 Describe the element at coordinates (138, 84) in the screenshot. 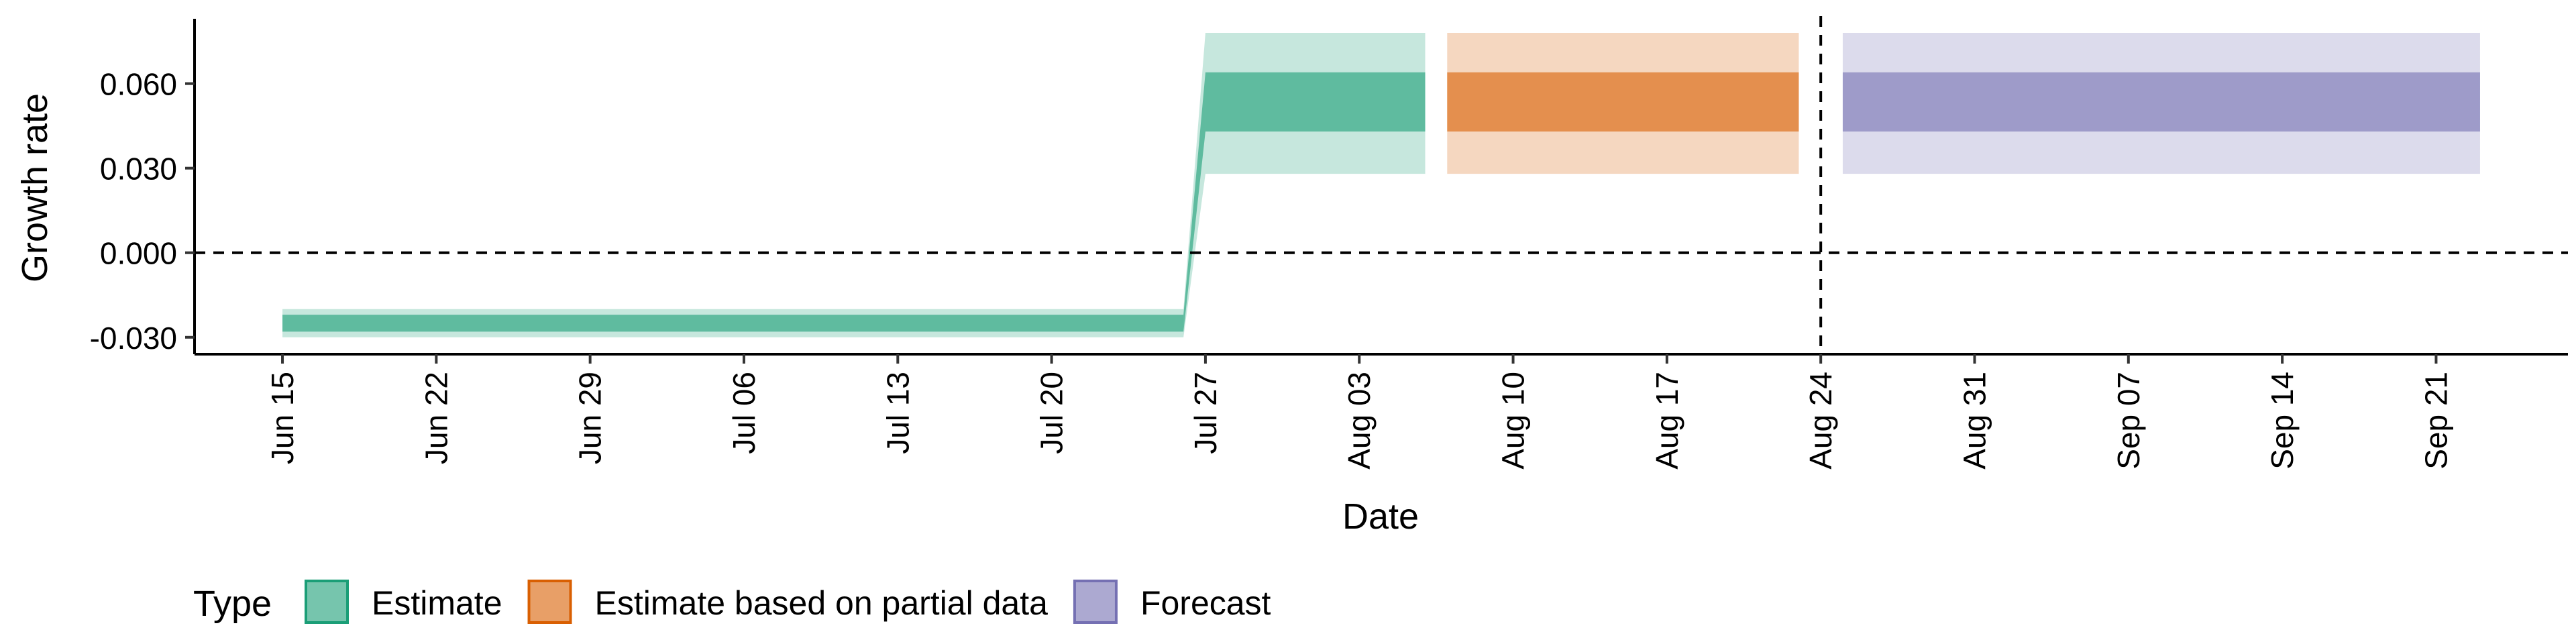

I see `y-tick-label-3: 0.060` at that location.